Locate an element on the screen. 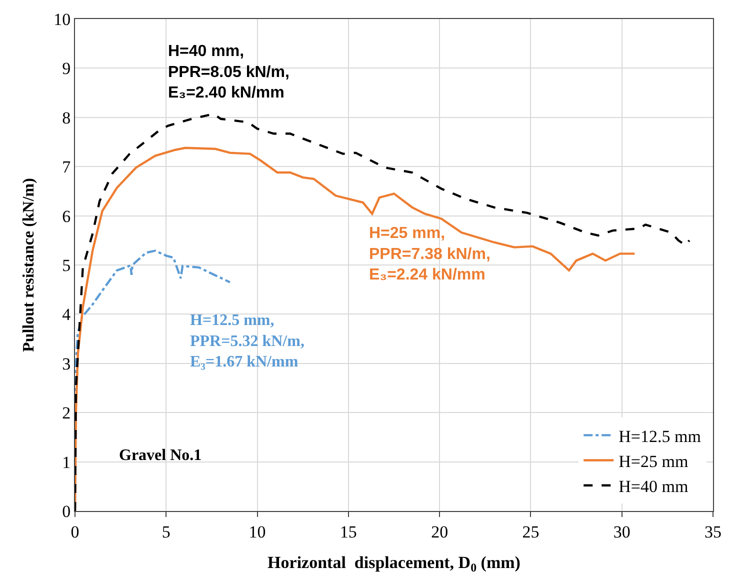 Image resolution: width=732 pixels, height=580 pixels. y-tick-label: 0 is located at coordinates (66, 511).